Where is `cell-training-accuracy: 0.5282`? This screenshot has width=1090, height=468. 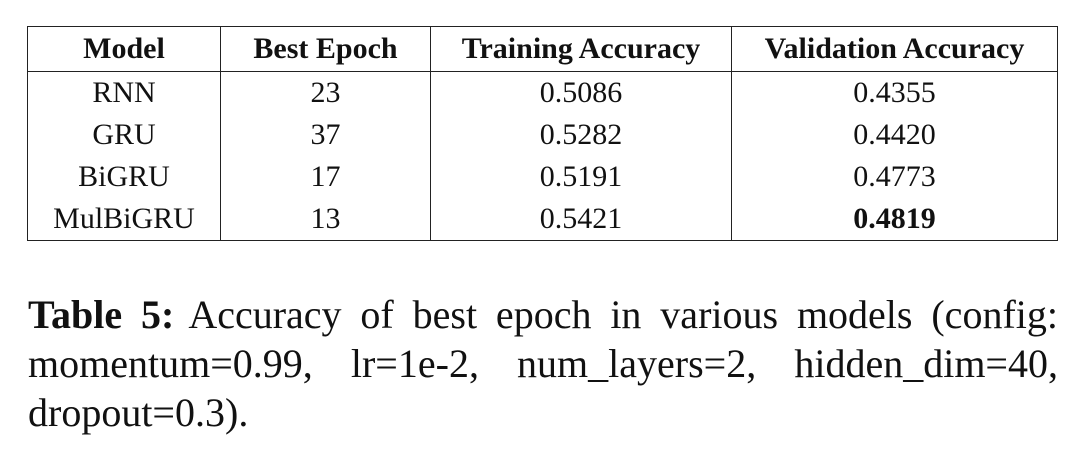 cell-training-accuracy: 0.5282 is located at coordinates (581, 135).